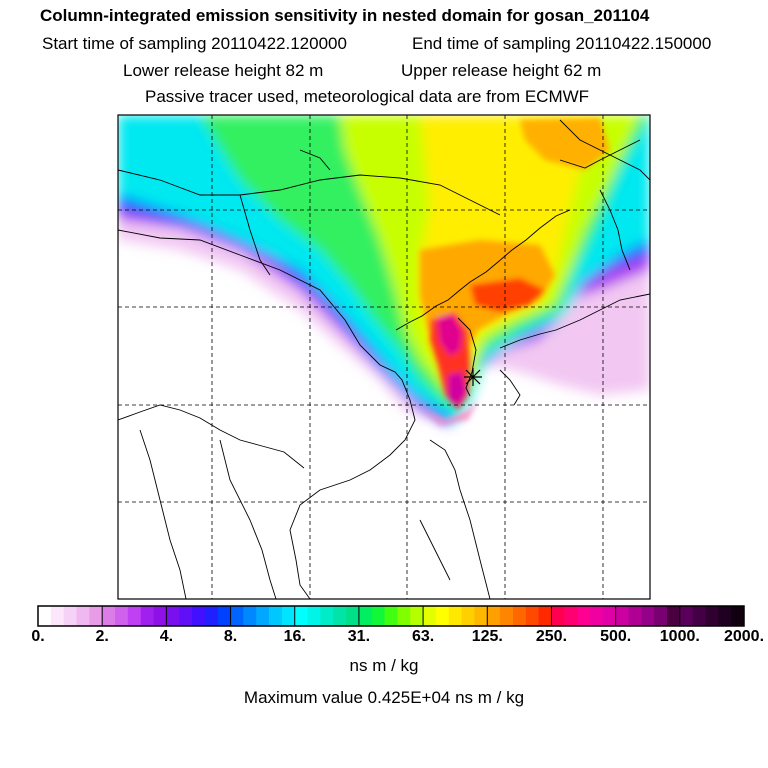  What do you see at coordinates (294, 636) in the screenshot?
I see `colorbar-tick-label: 16.` at bounding box center [294, 636].